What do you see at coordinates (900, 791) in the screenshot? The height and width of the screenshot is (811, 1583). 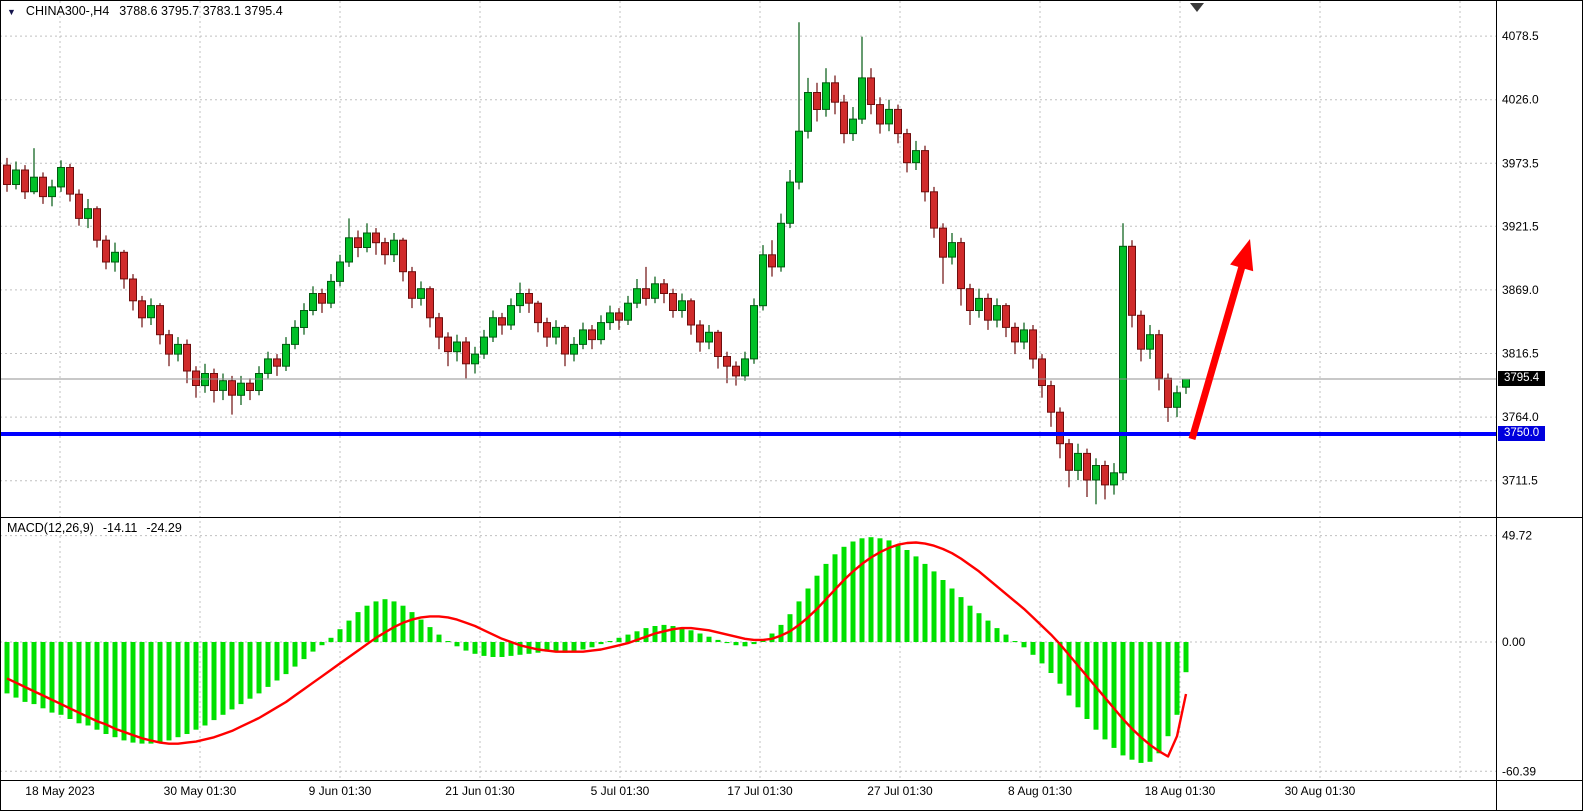 I see `svg-text: 27 Jul 01:30` at bounding box center [900, 791].